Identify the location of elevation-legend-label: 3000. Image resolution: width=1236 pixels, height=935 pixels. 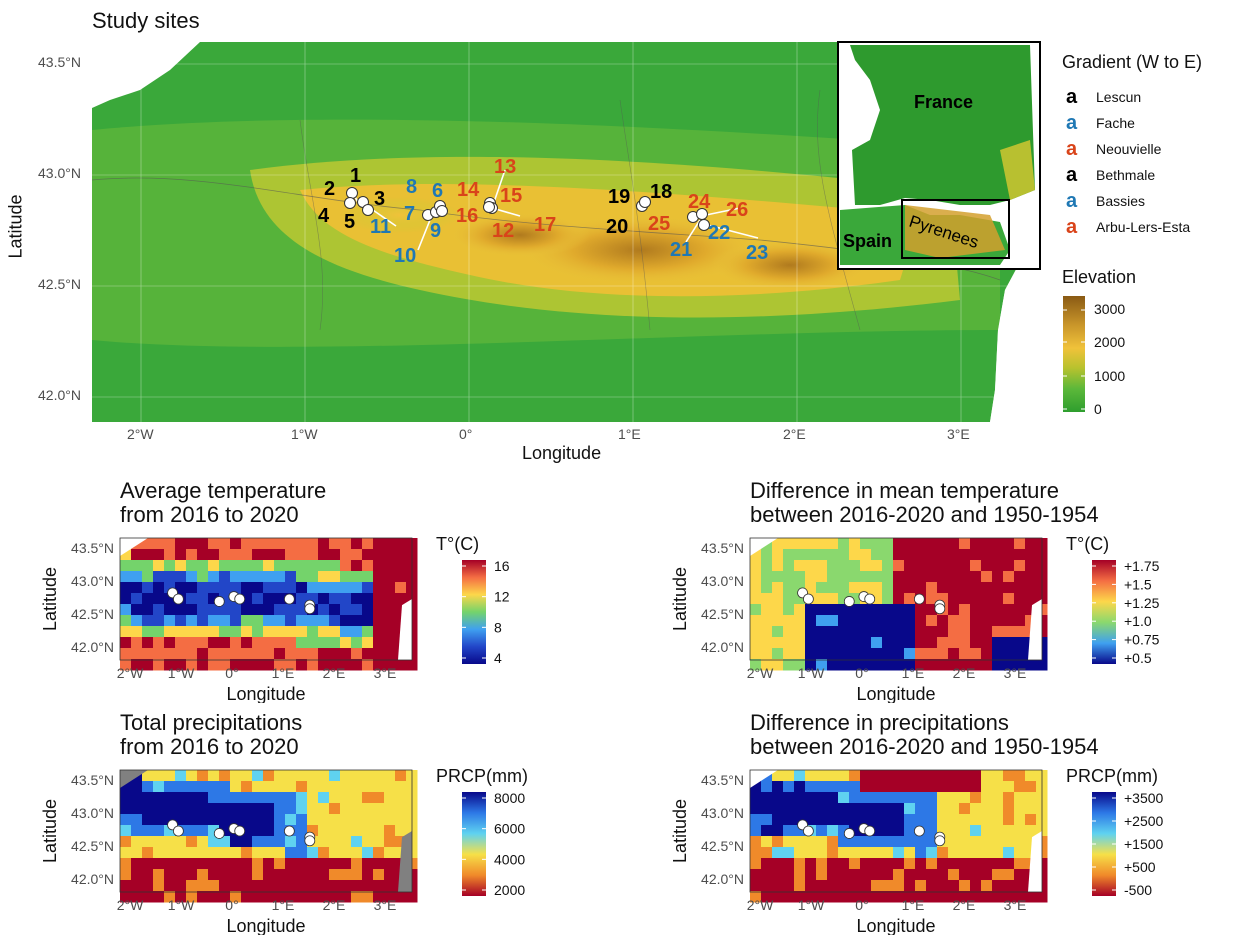
(1110, 309).